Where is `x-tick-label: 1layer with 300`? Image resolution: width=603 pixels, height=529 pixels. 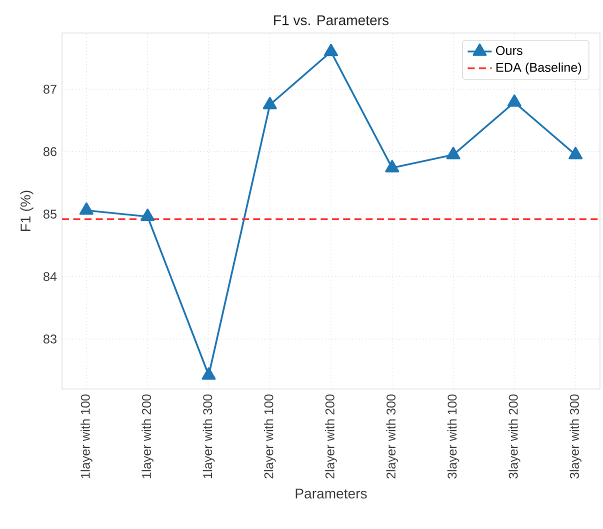
x-tick-label: 1layer with 300 is located at coordinates (208, 436).